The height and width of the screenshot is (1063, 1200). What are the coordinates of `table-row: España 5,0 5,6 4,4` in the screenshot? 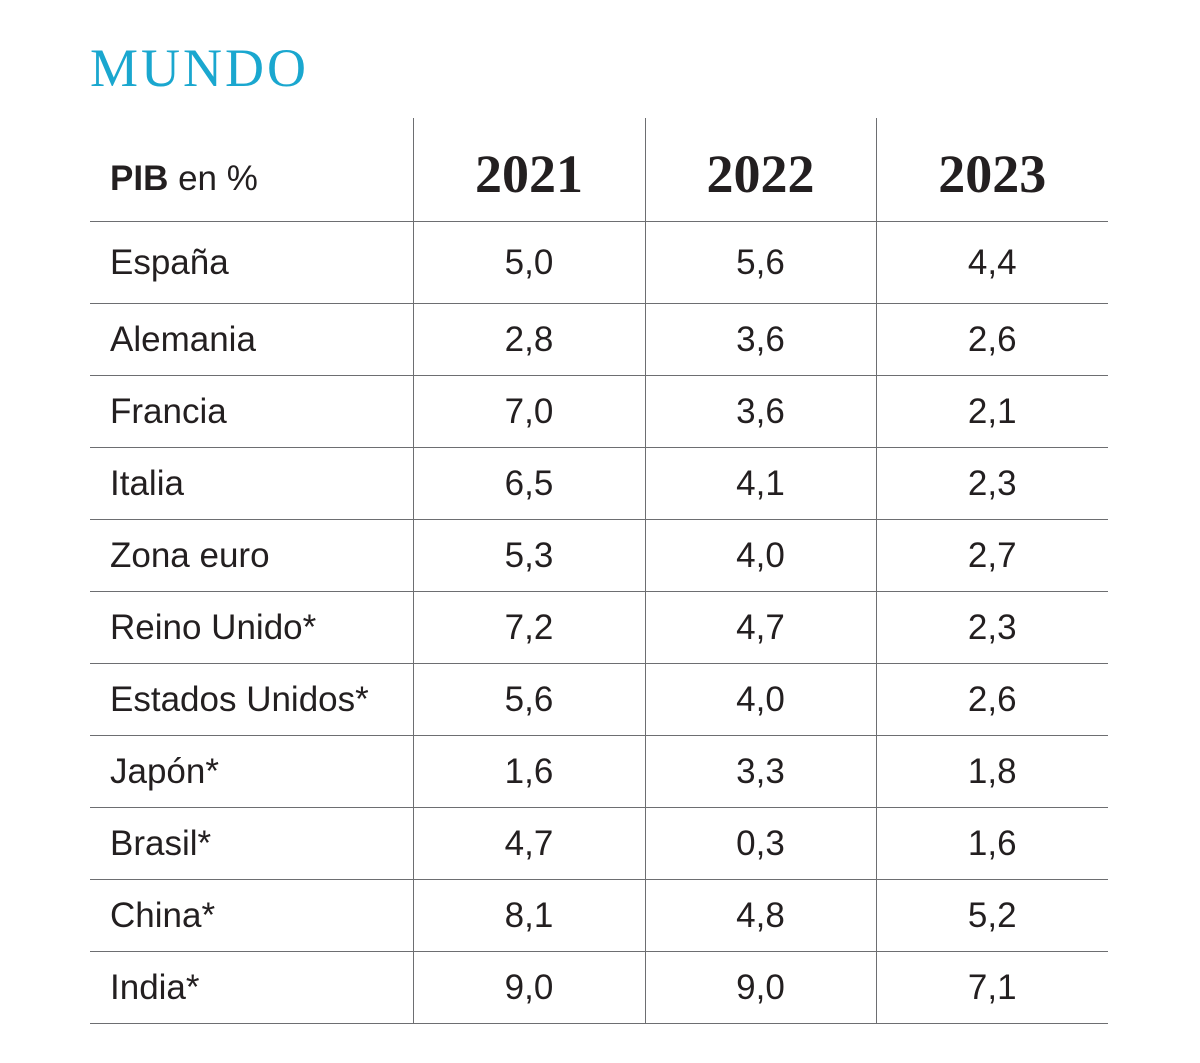 It's located at (599, 262).